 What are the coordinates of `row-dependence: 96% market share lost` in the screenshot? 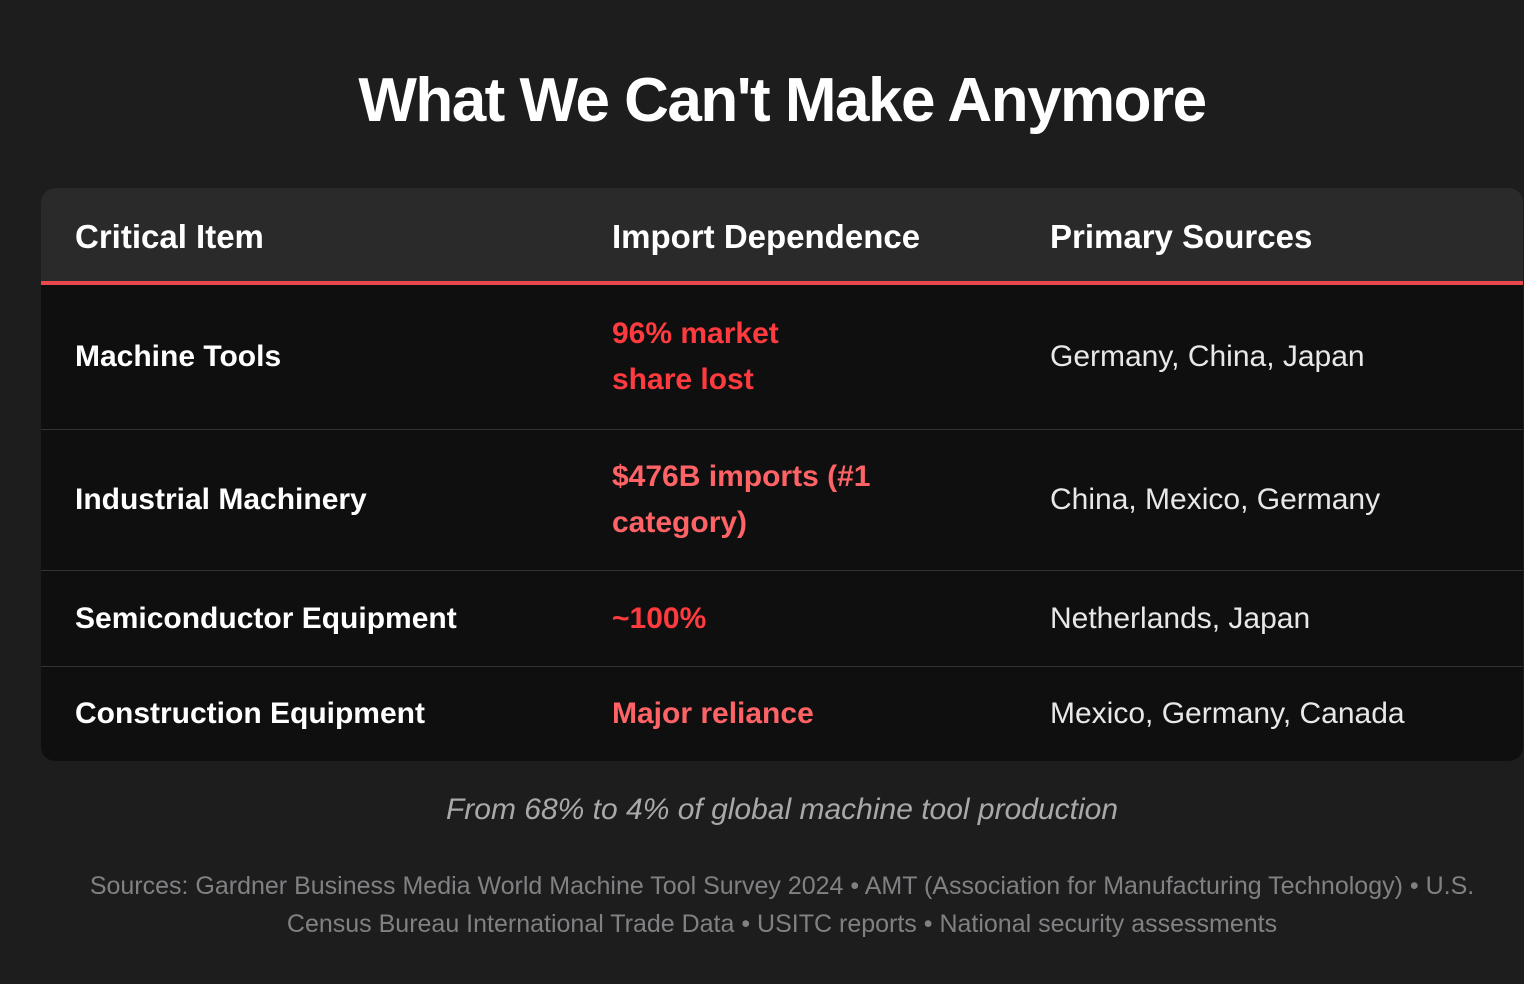 It's located at (695, 356).